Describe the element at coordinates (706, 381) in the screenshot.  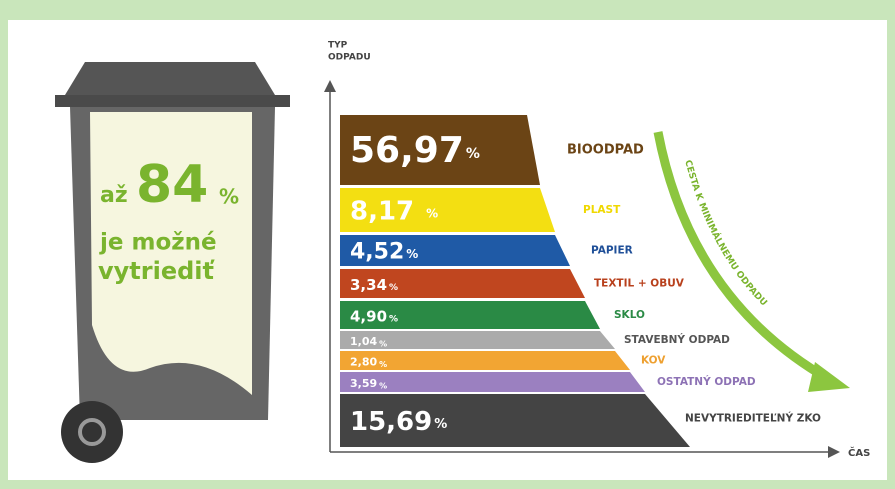
I see `layer-label: OSTATNÝ ODPAD` at that location.